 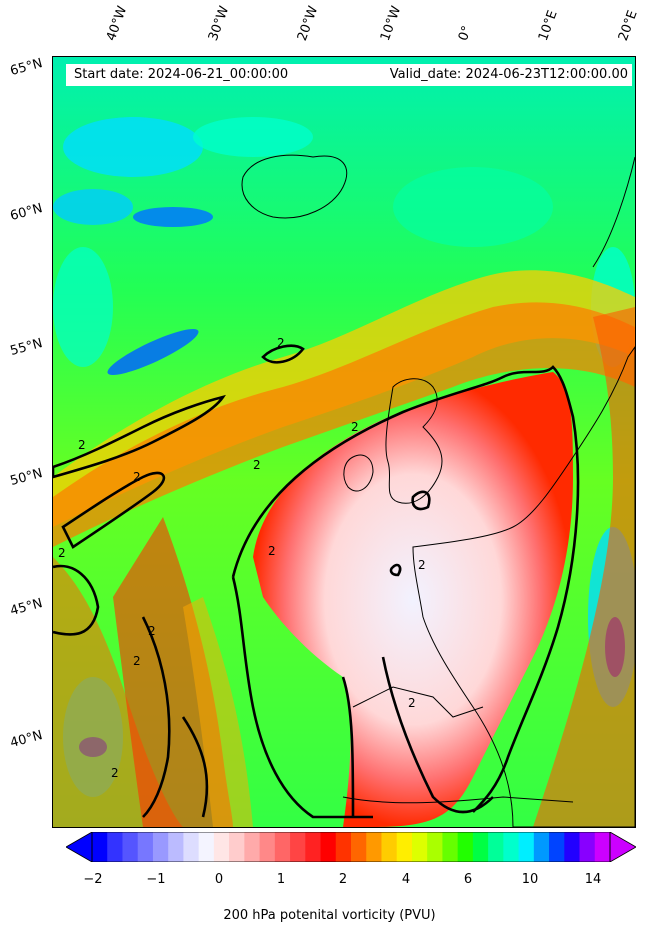 I want to click on colorbar-outline, so click(x=351, y=847).